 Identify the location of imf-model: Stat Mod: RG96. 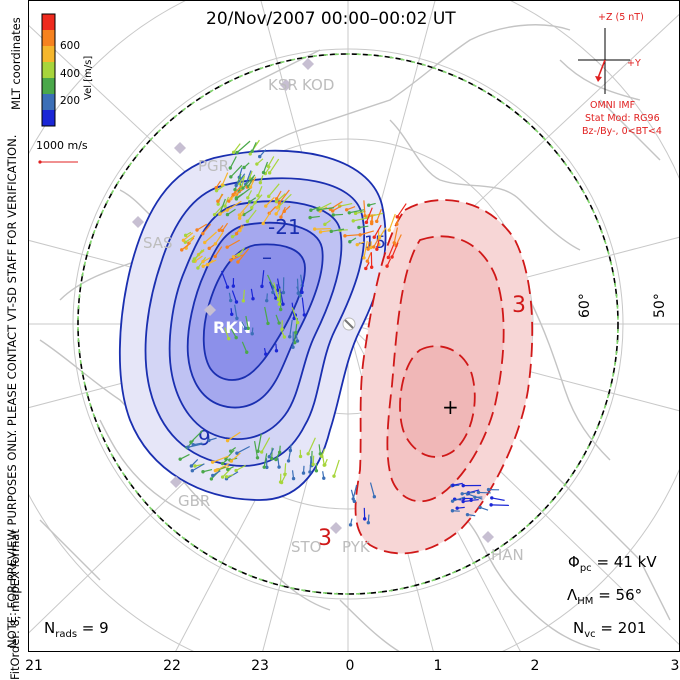
(622, 118).